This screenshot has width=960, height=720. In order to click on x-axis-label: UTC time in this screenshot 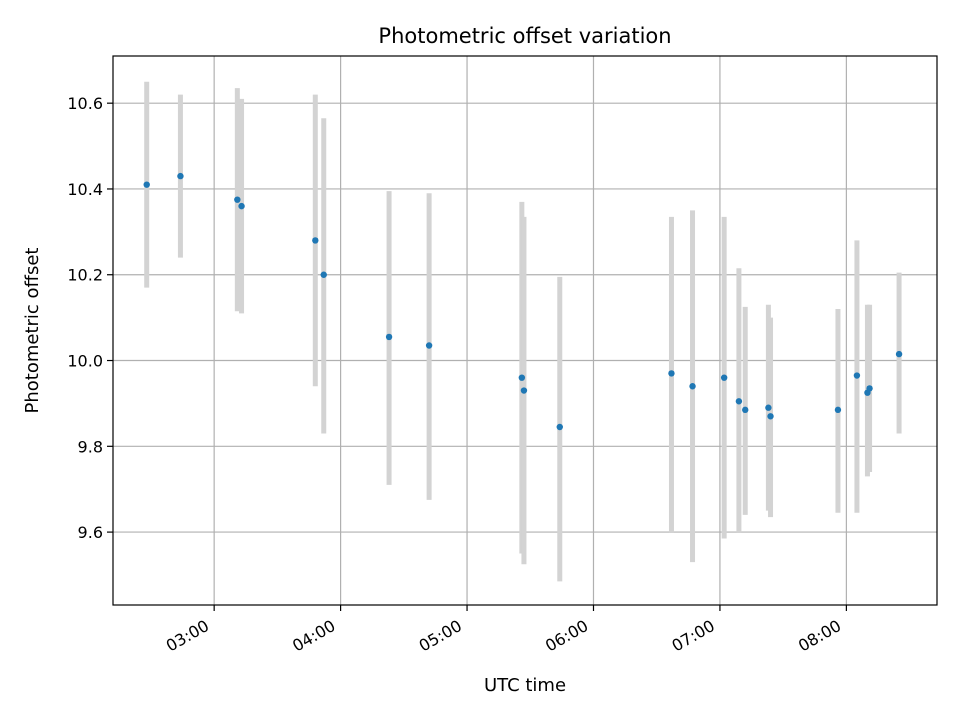, I will do `click(525, 685)`.